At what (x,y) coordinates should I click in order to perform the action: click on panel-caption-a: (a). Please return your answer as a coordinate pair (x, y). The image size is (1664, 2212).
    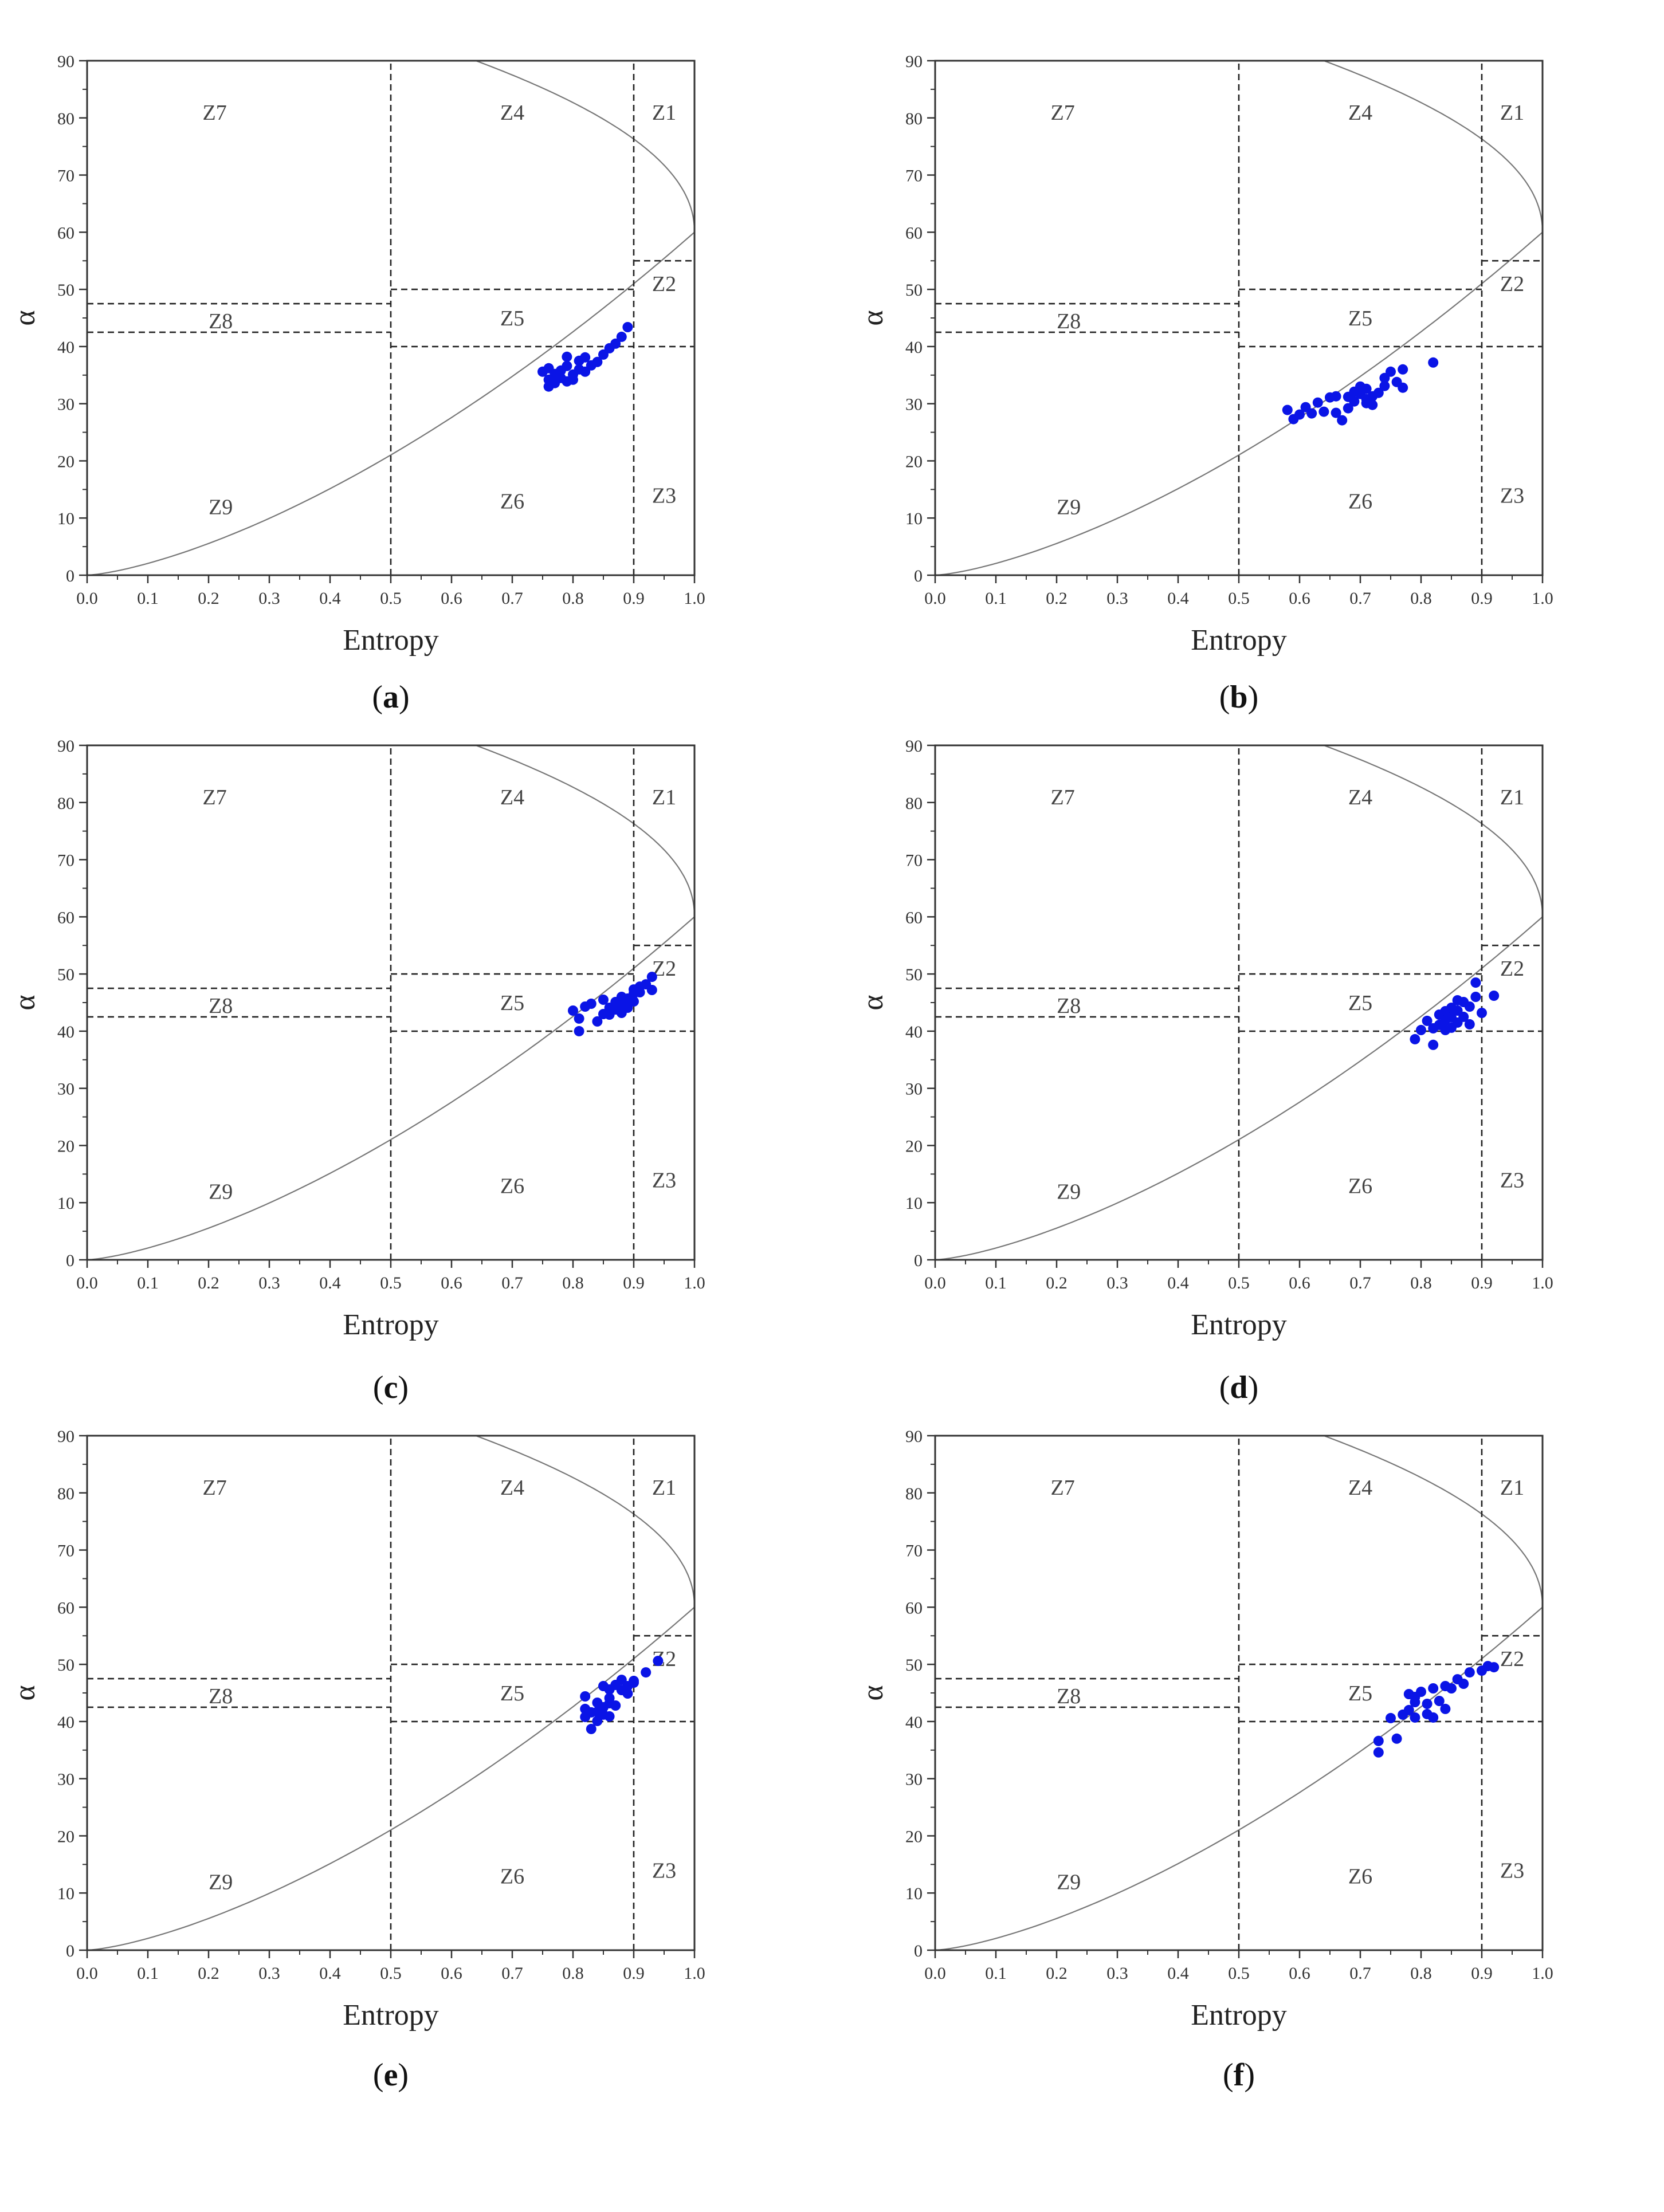
    Looking at the image, I should click on (391, 697).